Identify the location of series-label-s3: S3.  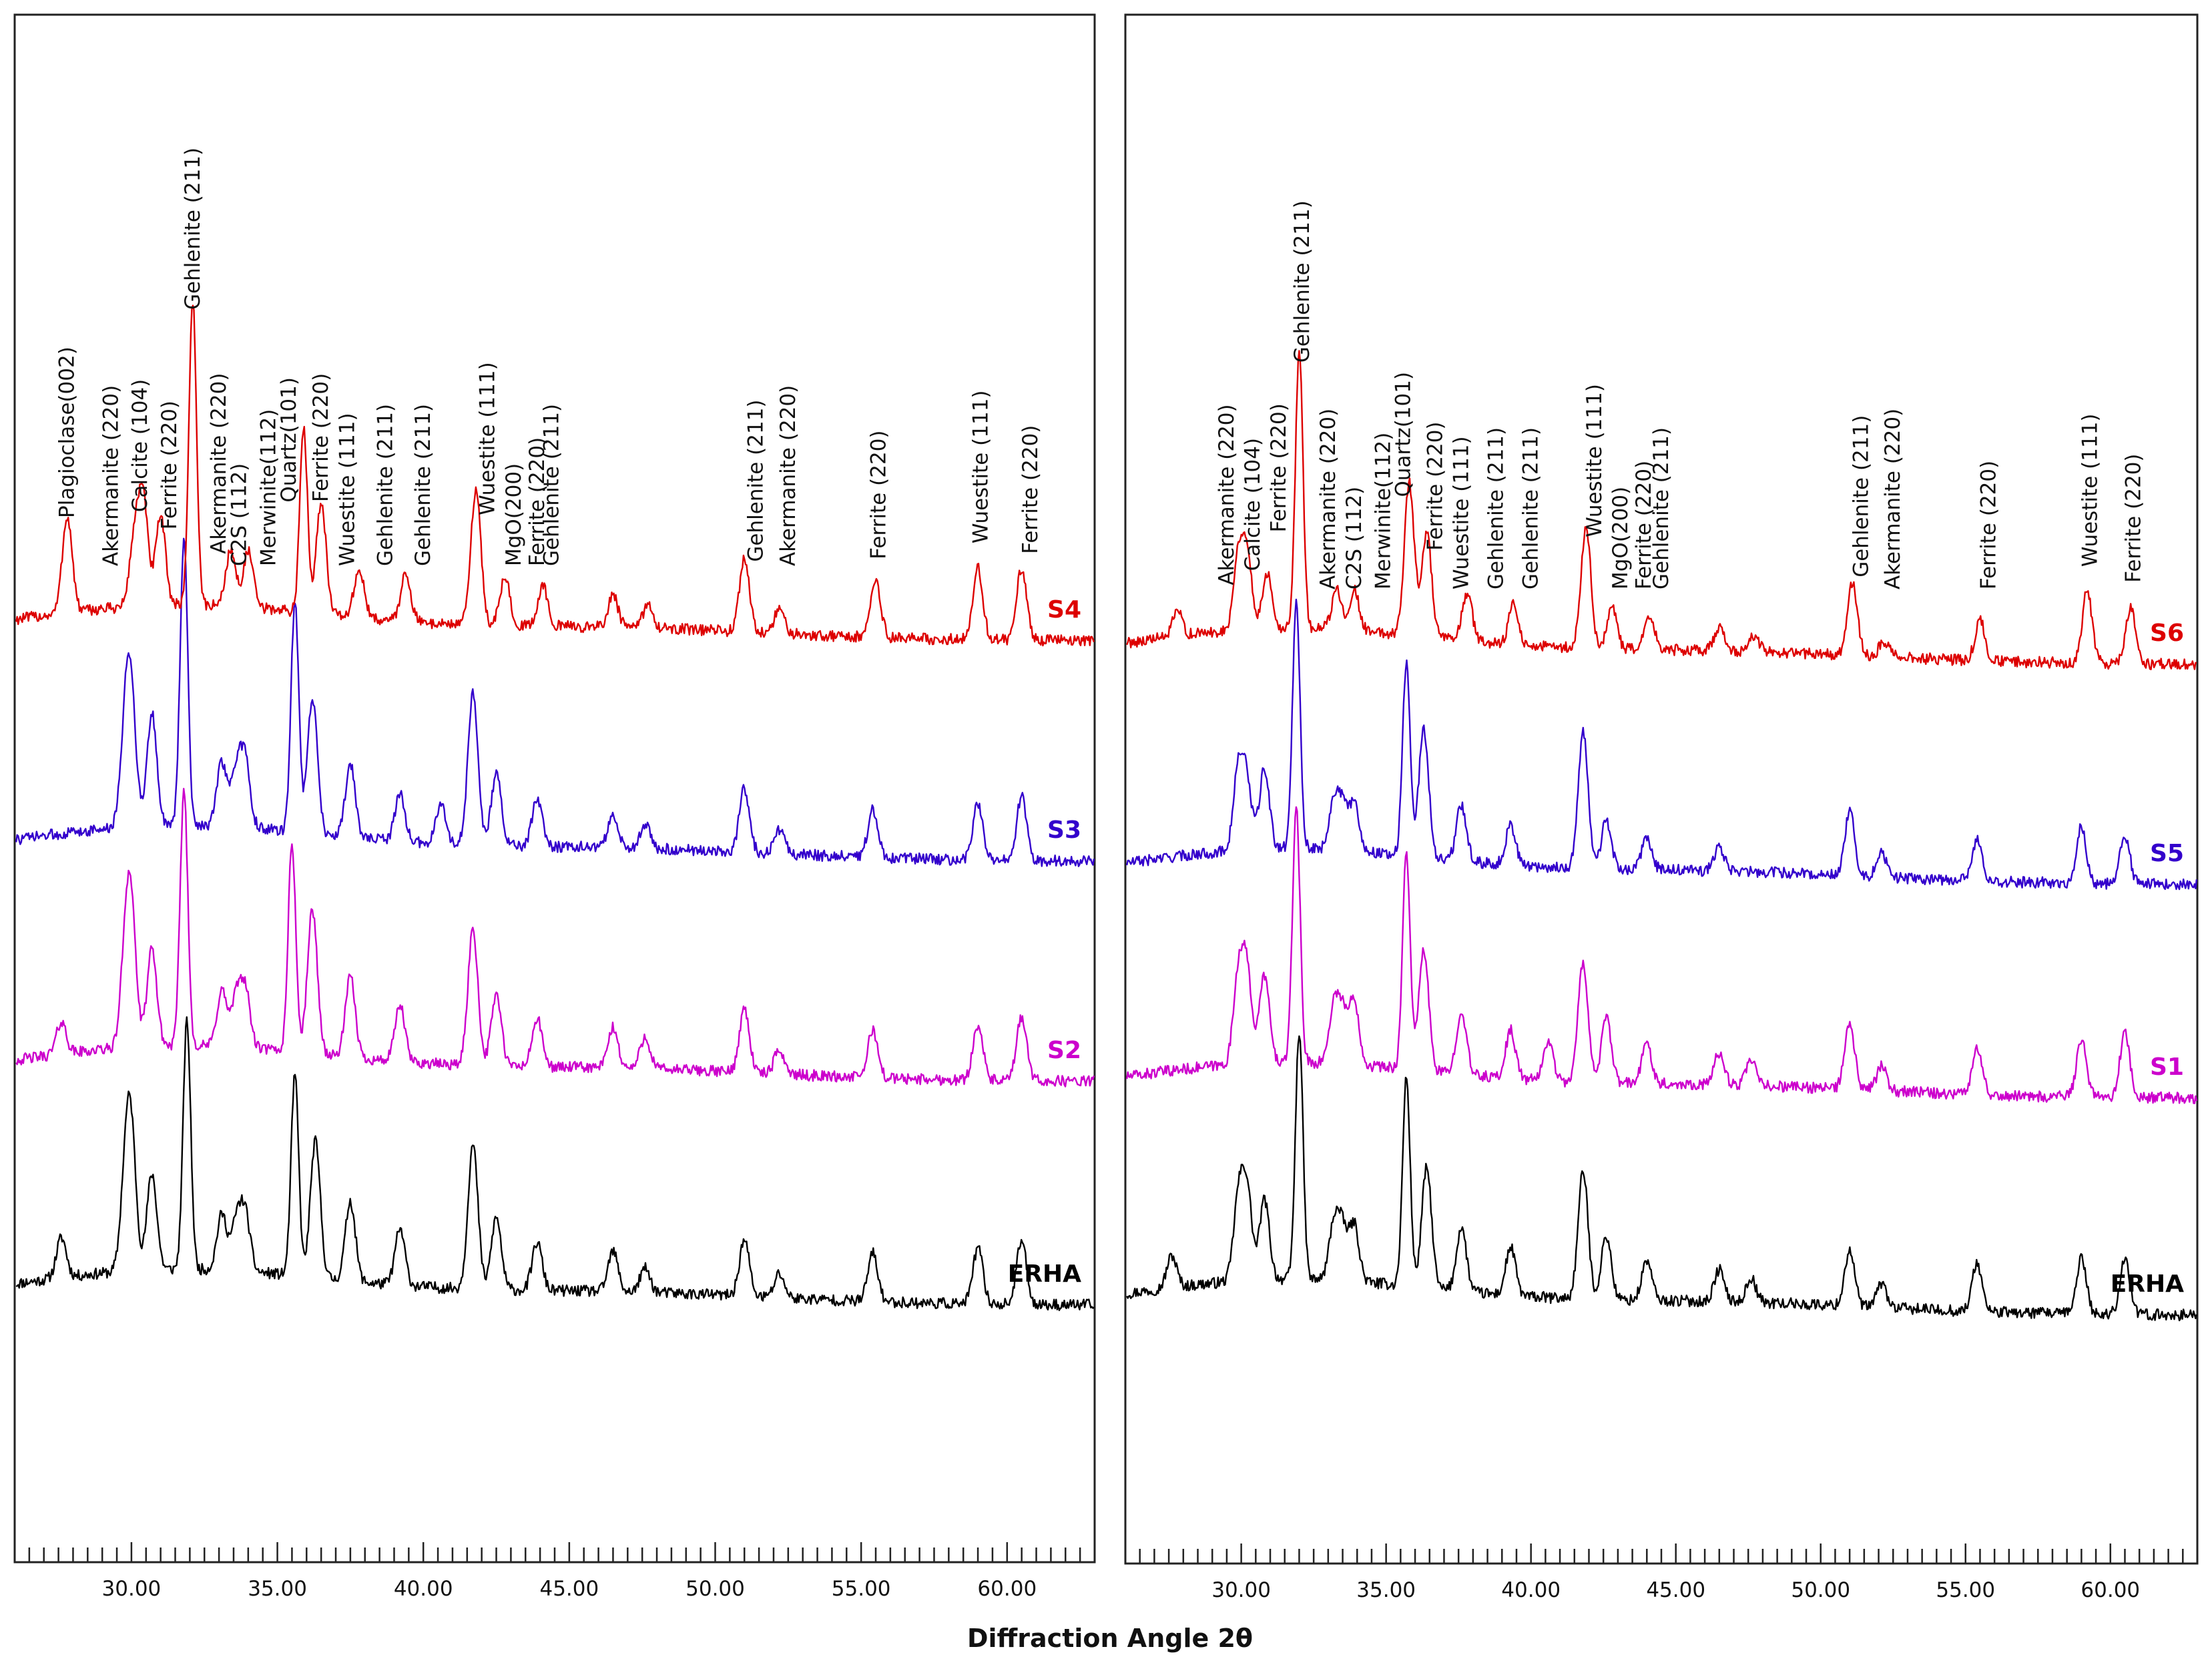
(1064, 830).